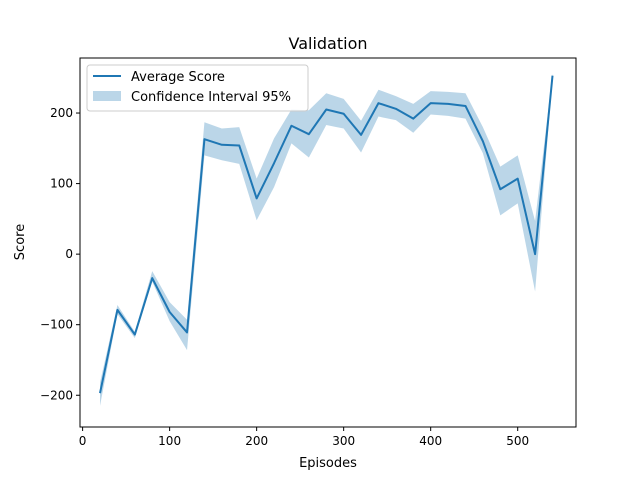 The image size is (640, 480). What do you see at coordinates (211, 97) in the screenshot?
I see `legend-label-confidence-interval: Confidence Interval 95%` at bounding box center [211, 97].